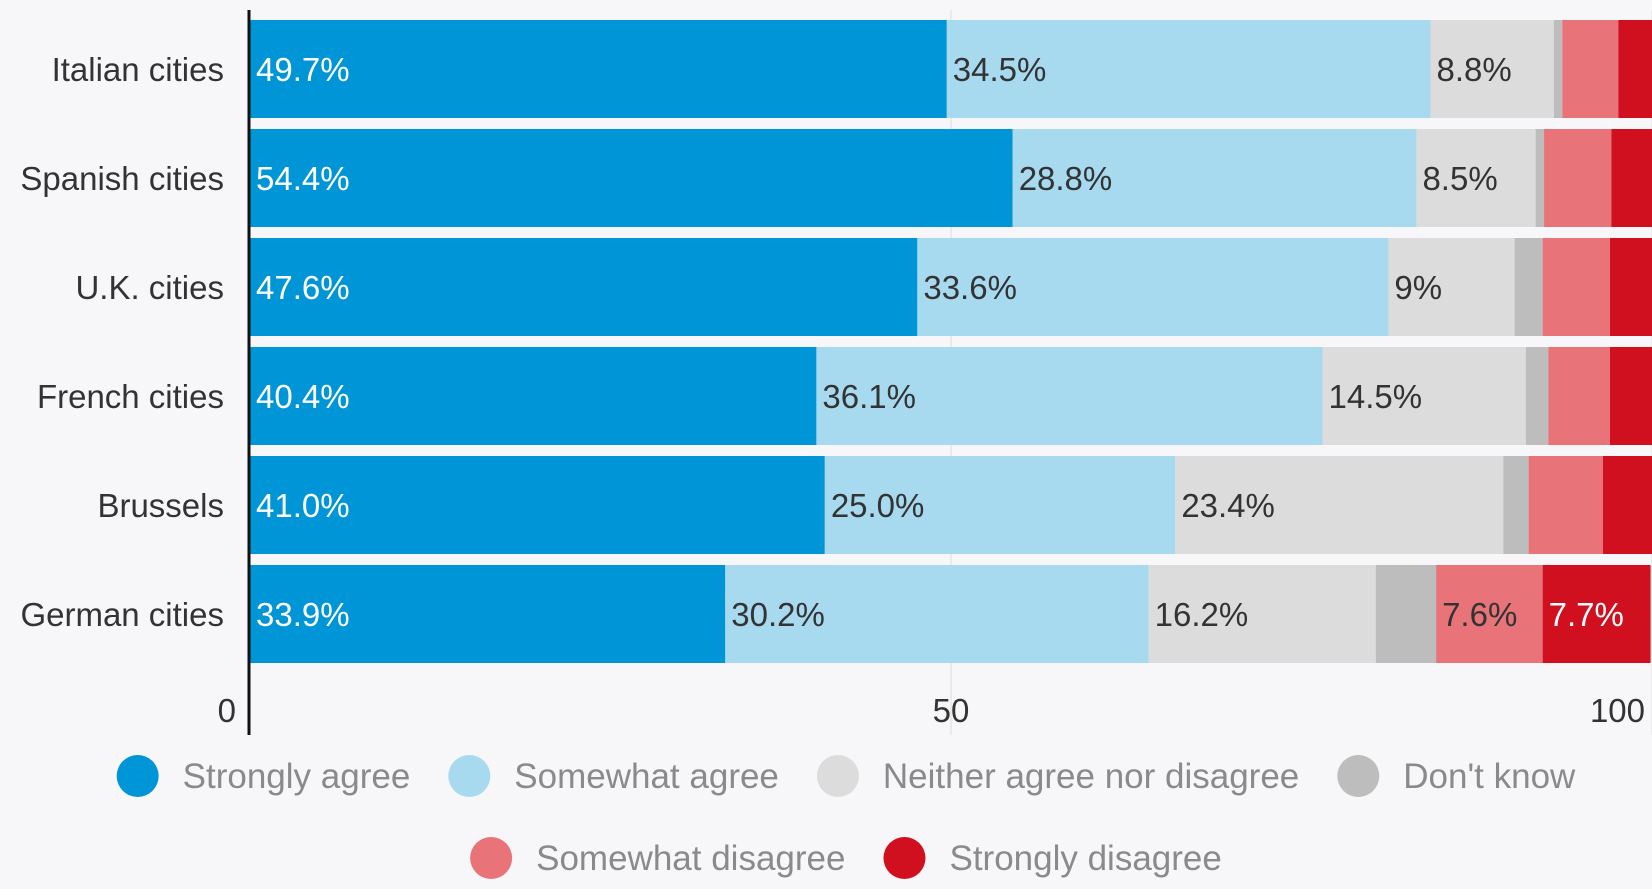  I want to click on x-tick-label: 50, so click(951, 710).